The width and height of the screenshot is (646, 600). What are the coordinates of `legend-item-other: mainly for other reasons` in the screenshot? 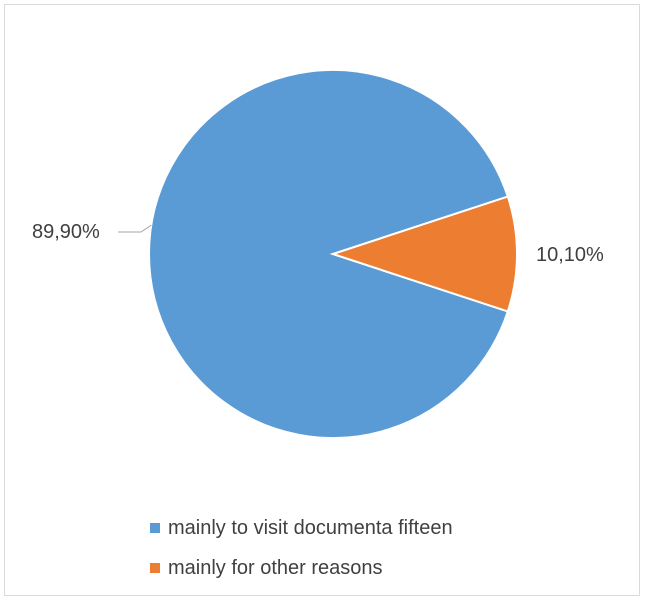 It's located at (301, 568).